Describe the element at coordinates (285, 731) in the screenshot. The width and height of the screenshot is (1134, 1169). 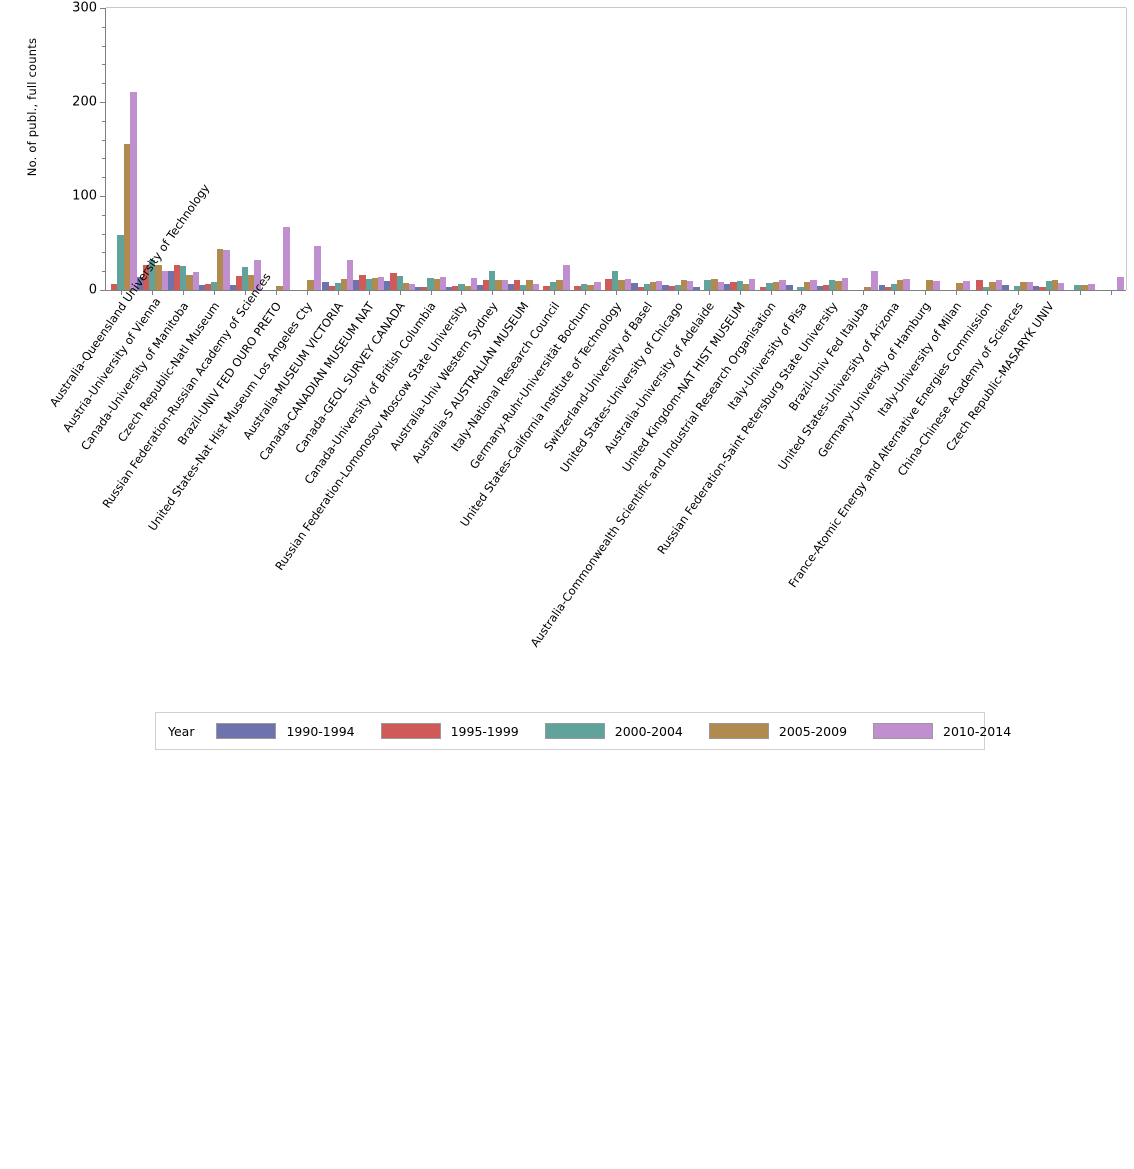
I see `legend-entry: 1990-1994` at that location.